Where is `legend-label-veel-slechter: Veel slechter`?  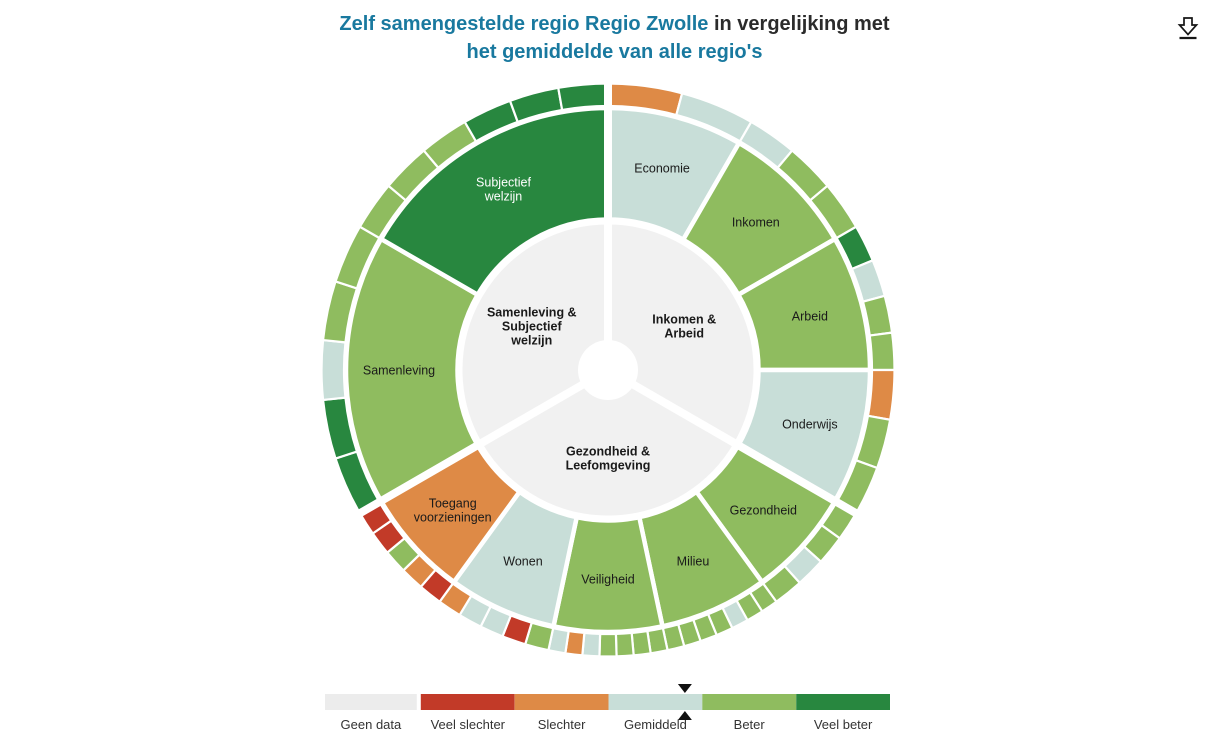
legend-label-veel-slechter: Veel slechter is located at coordinates (468, 724).